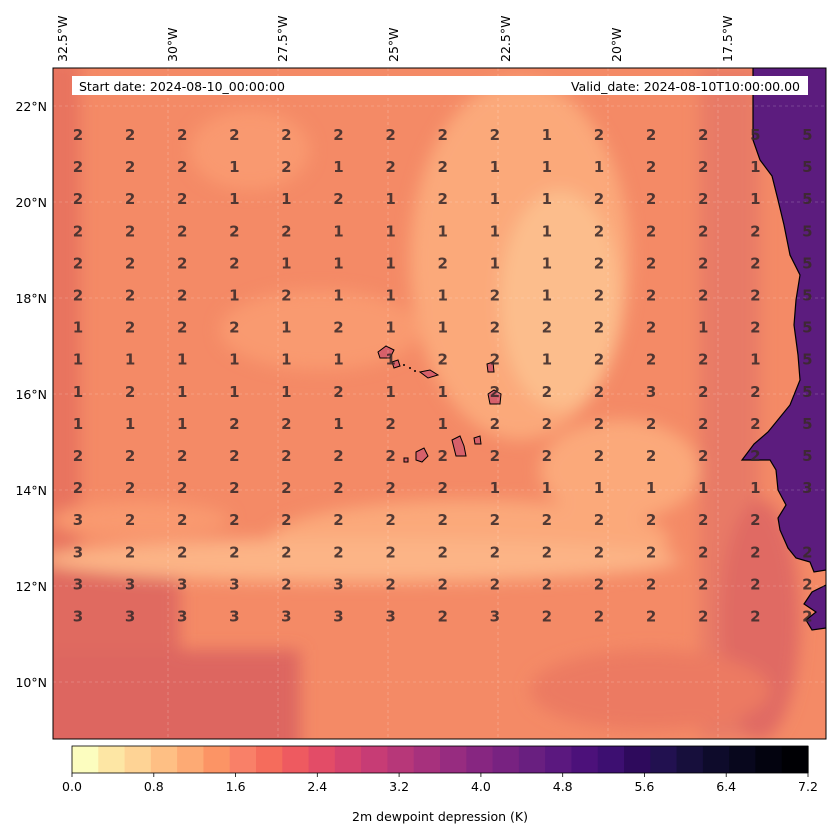  I want to click on colorbar-tick-label: 4.0, so click(481, 786).